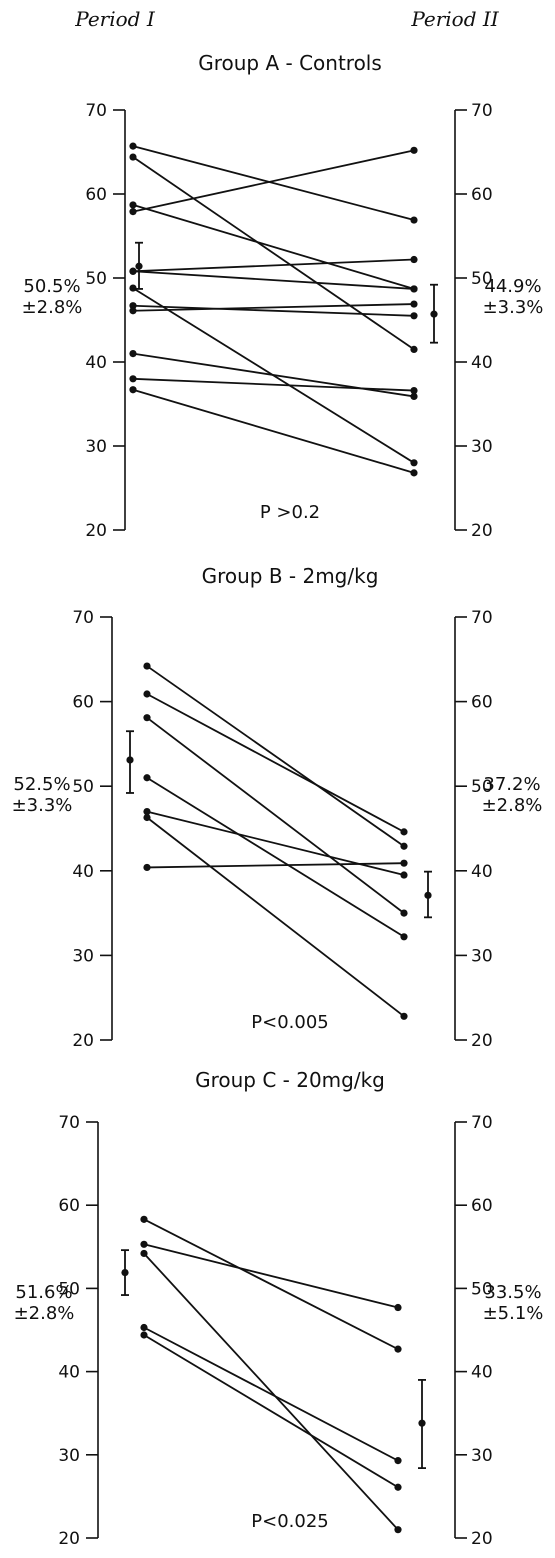  What do you see at coordinates (51, 286) in the screenshot?
I see `left-mean-label: 50.5%` at bounding box center [51, 286].